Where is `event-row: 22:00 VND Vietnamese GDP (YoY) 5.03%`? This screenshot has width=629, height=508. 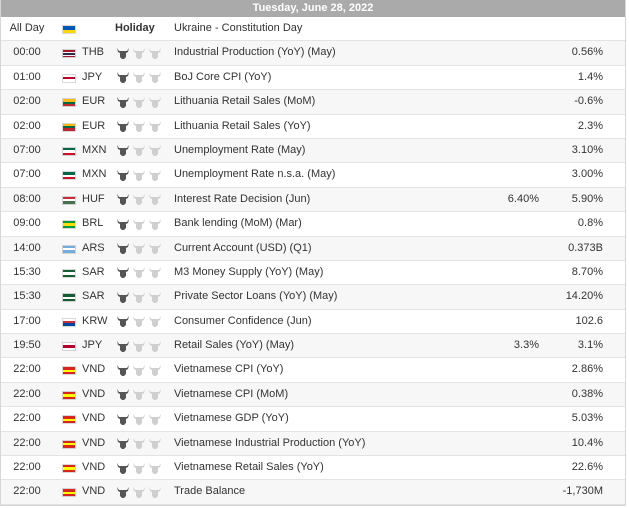 event-row: 22:00 VND Vietnamese GDP (YoY) 5.03% is located at coordinates (313, 419).